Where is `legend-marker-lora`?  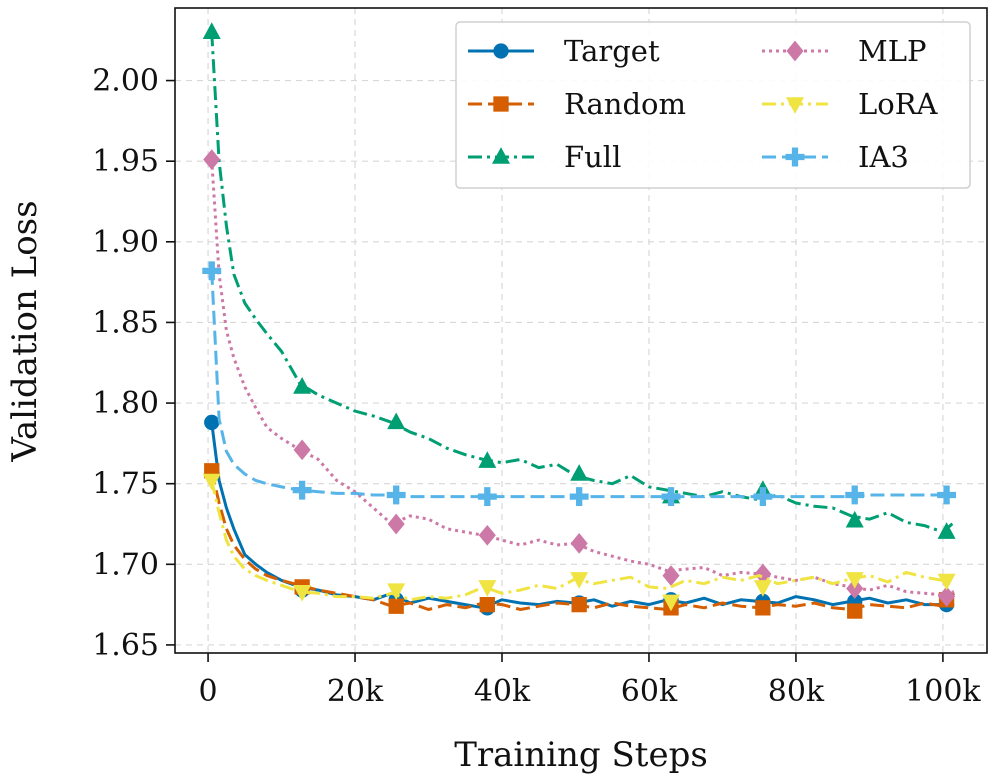
legend-marker-lora is located at coordinates (795, 105).